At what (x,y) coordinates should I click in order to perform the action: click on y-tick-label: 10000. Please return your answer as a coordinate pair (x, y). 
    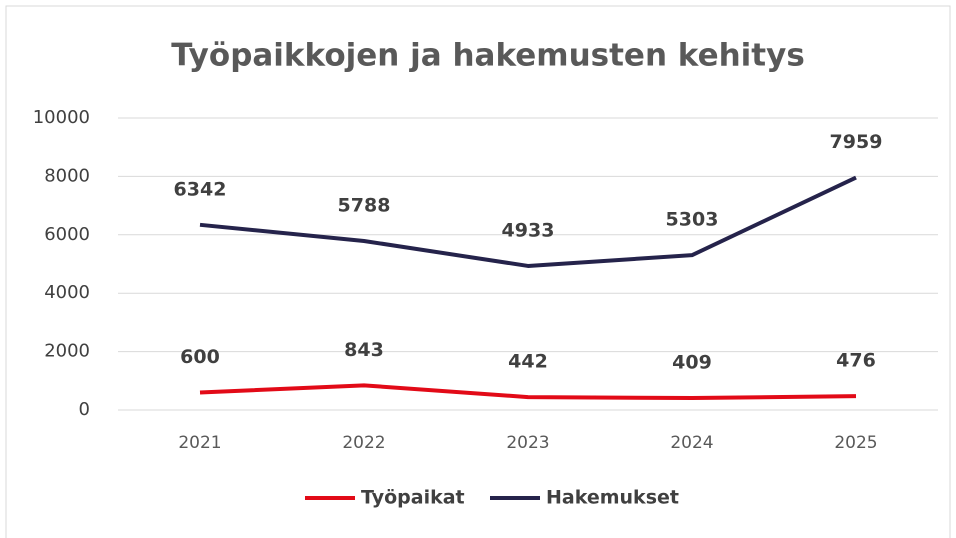
    Looking at the image, I should click on (61, 117).